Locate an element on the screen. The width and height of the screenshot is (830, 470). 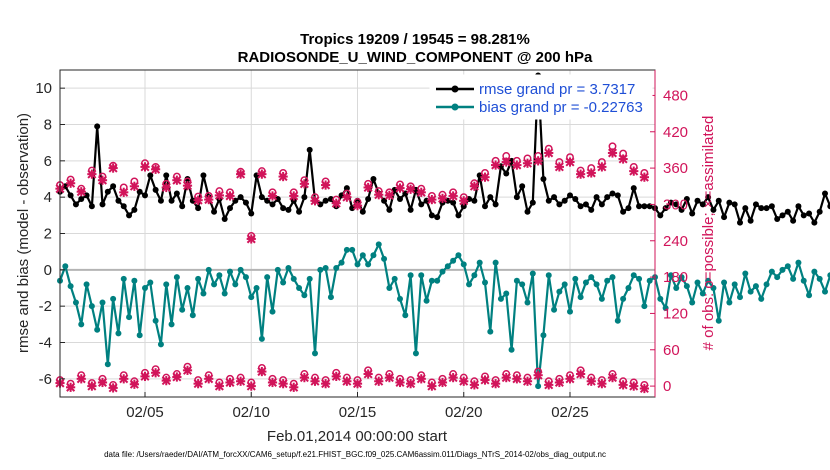
y-left-tick-label: 8 is located at coordinates (48, 125).